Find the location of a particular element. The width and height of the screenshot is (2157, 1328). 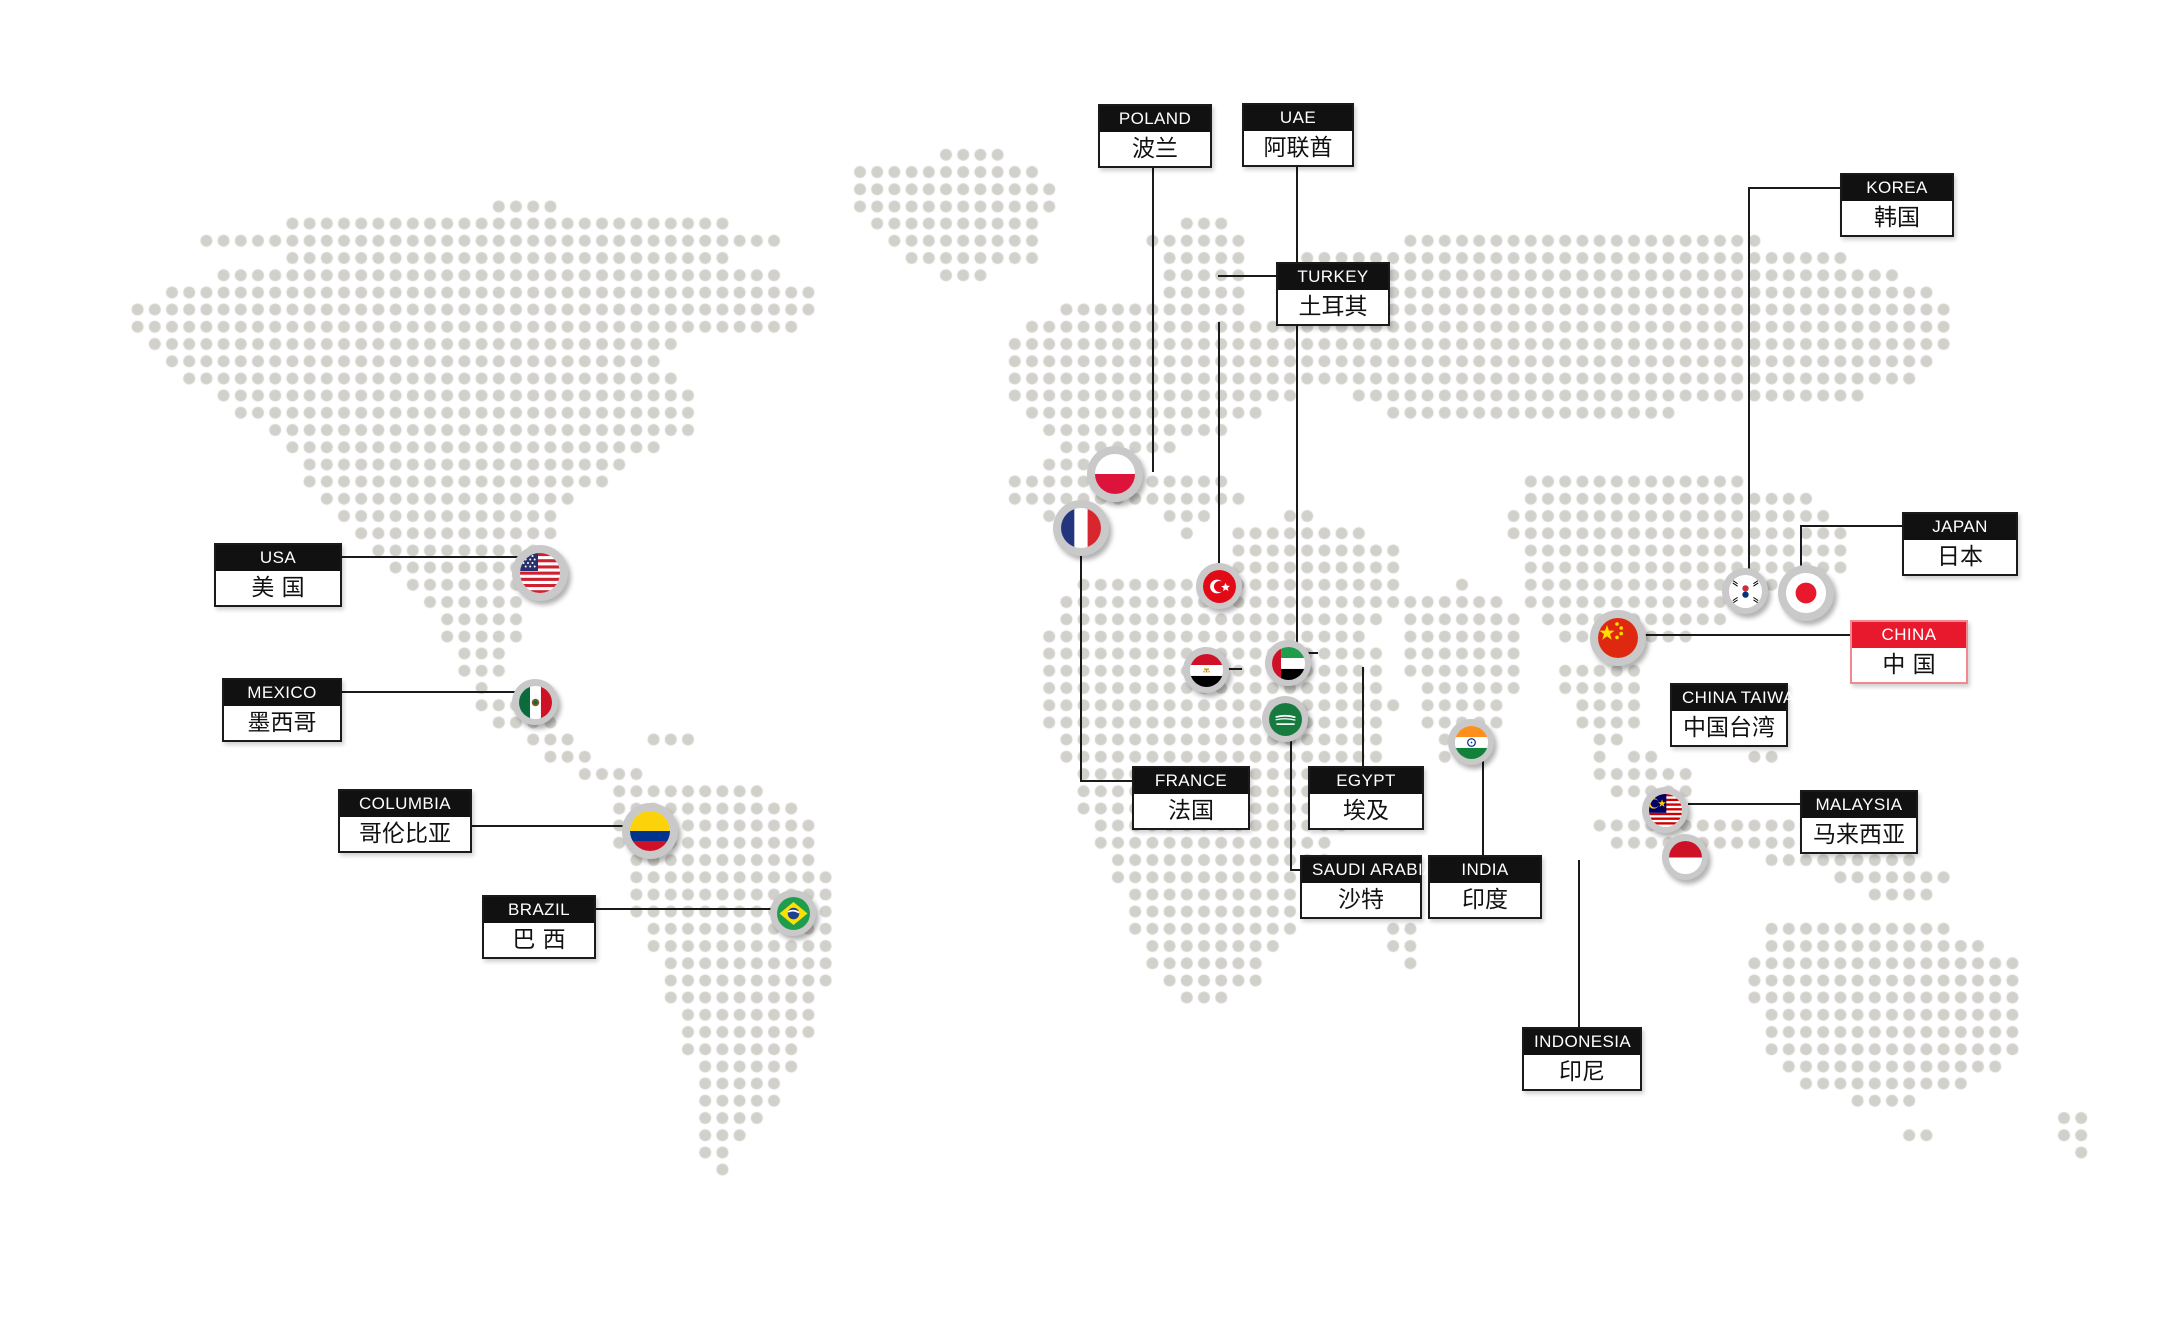

flag-pin-uae is located at coordinates (1288, 663).